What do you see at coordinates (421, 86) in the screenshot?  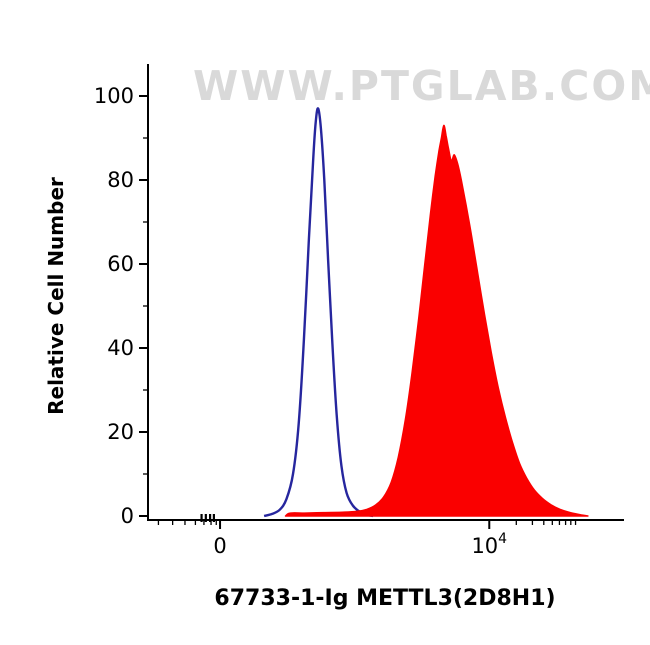 I see `watermark-text: WWW.PTGLAB.COM` at bounding box center [421, 86].